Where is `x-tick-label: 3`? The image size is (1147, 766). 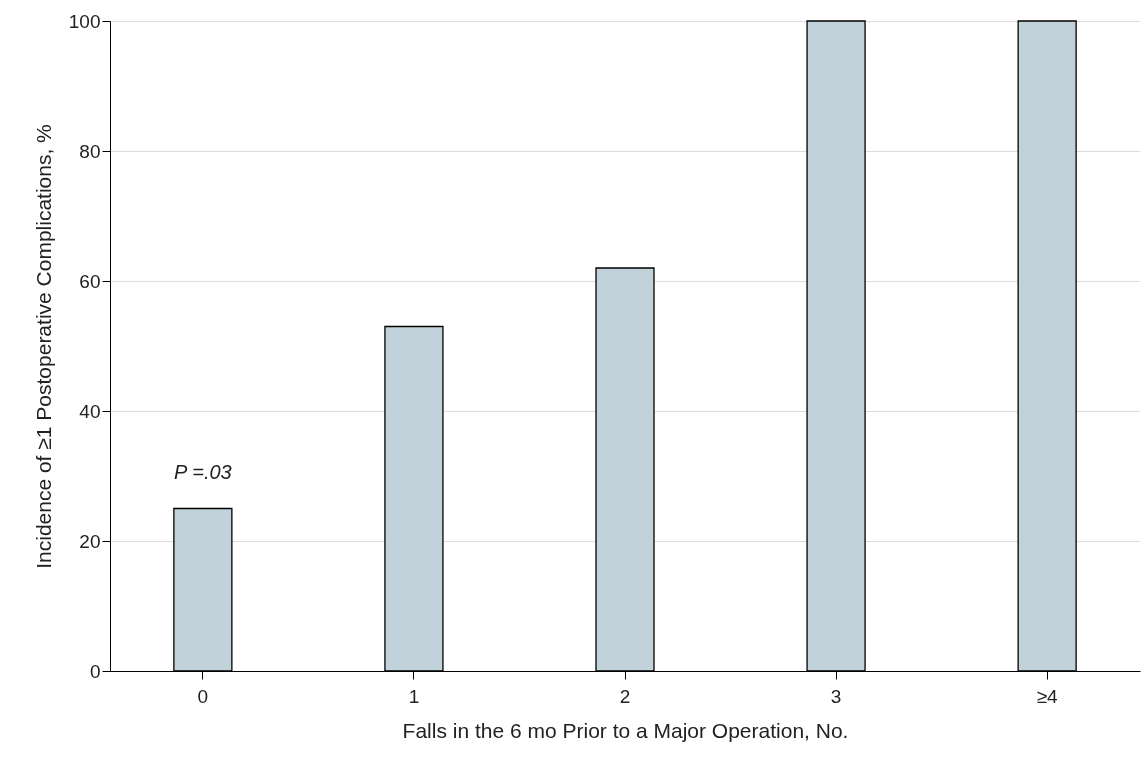 x-tick-label: 3 is located at coordinates (836, 696).